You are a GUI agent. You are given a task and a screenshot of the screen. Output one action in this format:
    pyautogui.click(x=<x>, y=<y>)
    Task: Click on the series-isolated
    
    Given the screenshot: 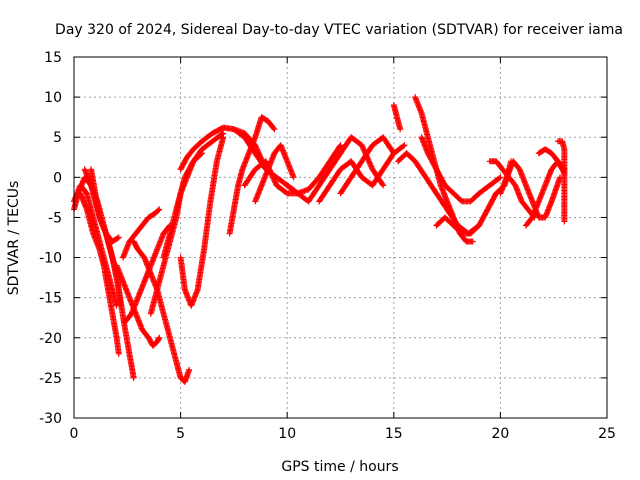 What is the action you would take?
    pyautogui.click(x=561, y=181)
    